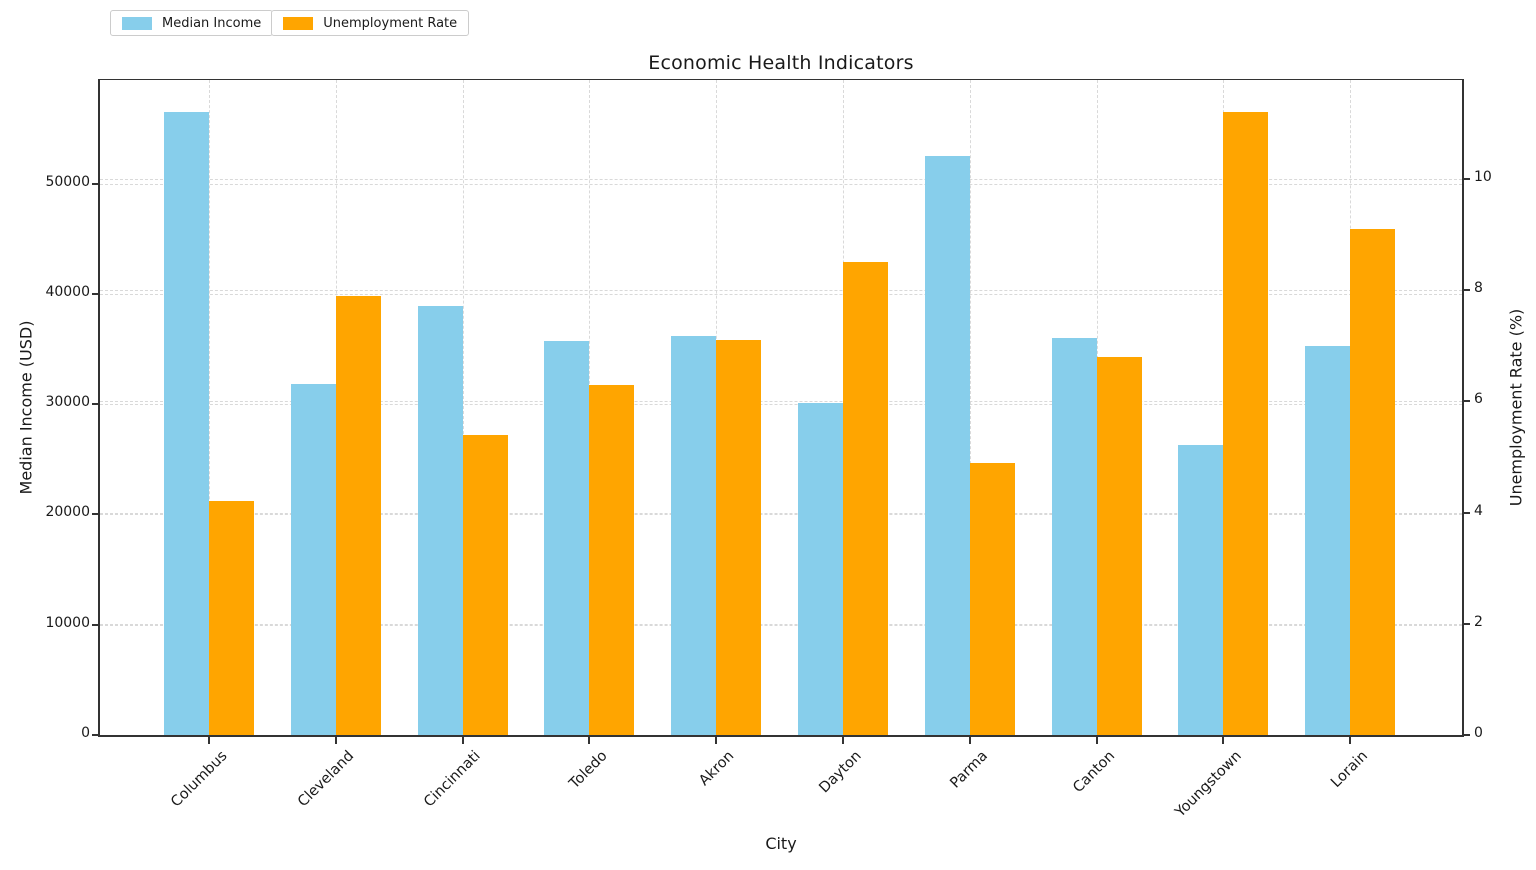  I want to click on bar-median-income-dayton, so click(820, 569).